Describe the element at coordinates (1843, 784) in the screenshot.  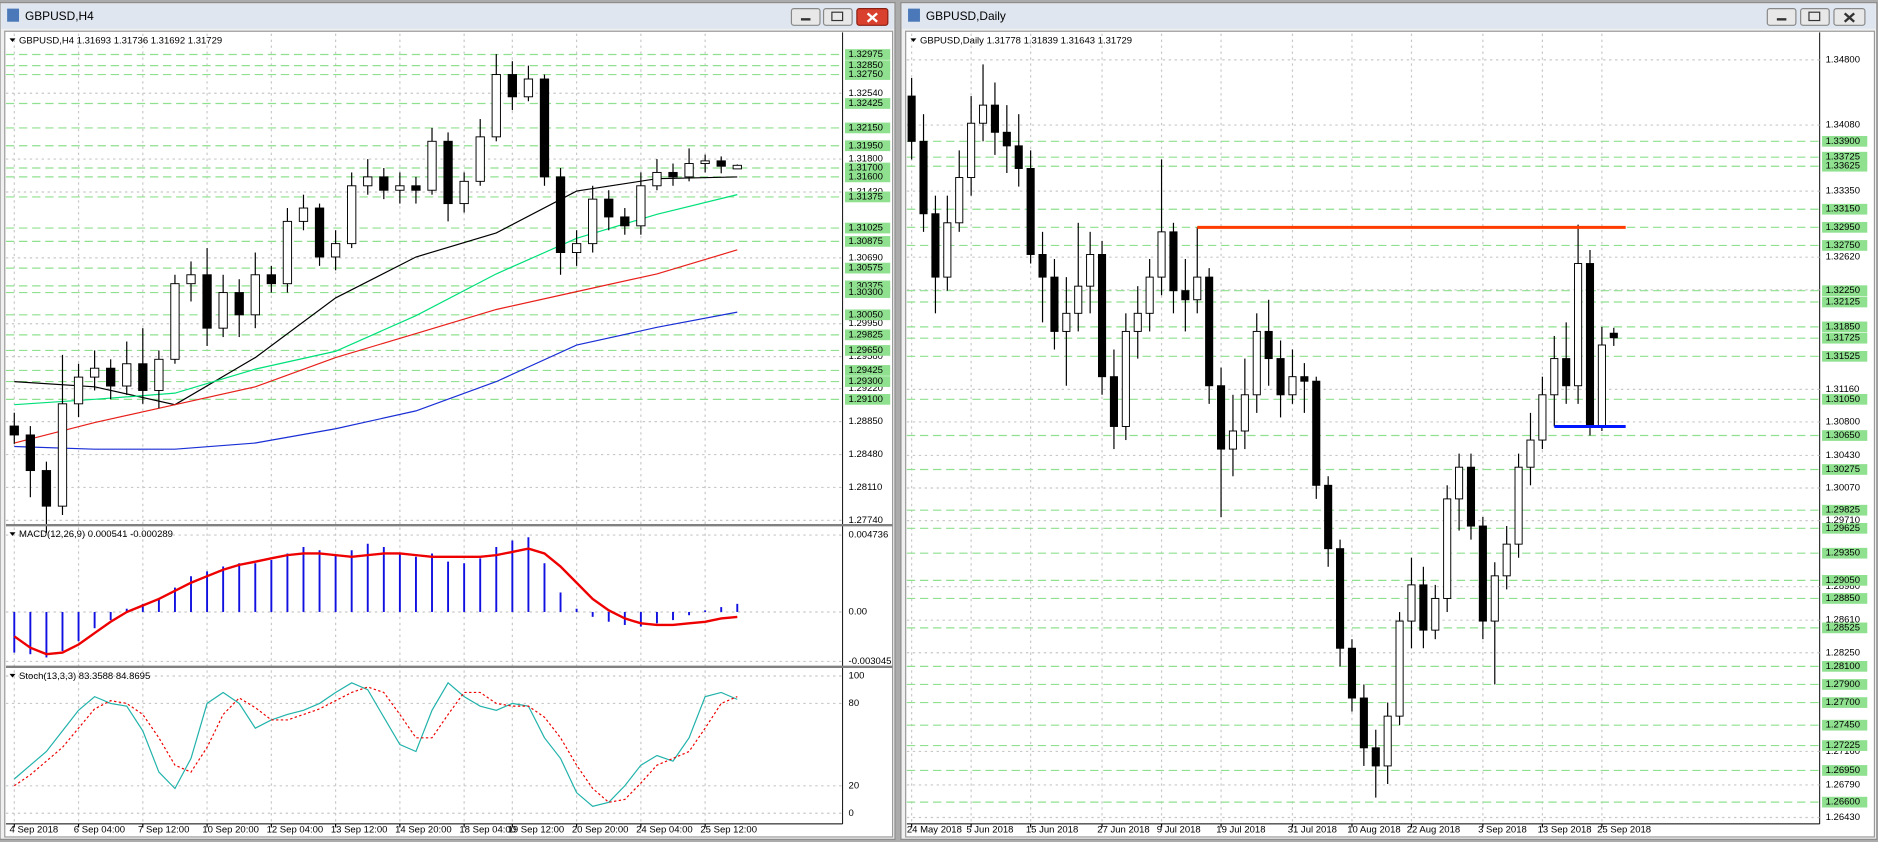
I see `y-tick-label: 1.26790` at that location.